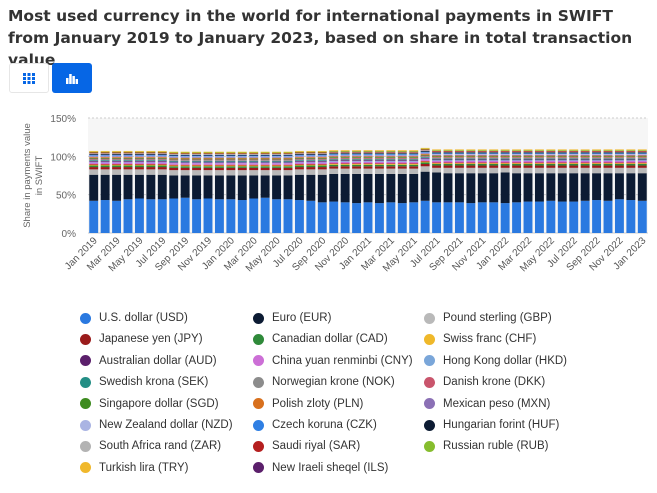 The width and height of the screenshot is (657, 493). Describe the element at coordinates (134, 468) in the screenshot. I see `legend-item: Turkish lira (TRY)` at that location.